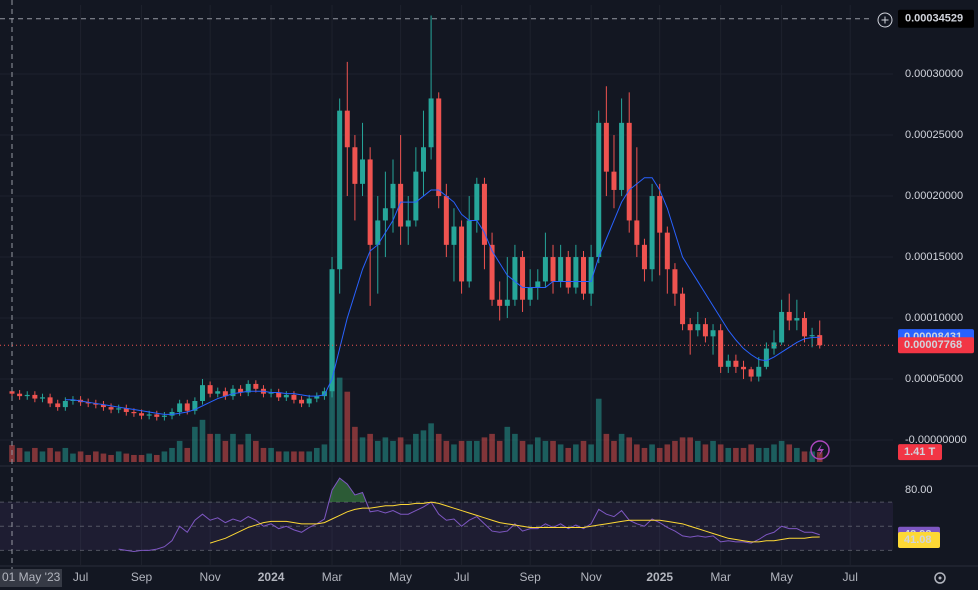 Image resolution: width=978 pixels, height=590 pixels. What do you see at coordinates (209, 577) in the screenshot?
I see `x-tick-label: Nov` at bounding box center [209, 577].